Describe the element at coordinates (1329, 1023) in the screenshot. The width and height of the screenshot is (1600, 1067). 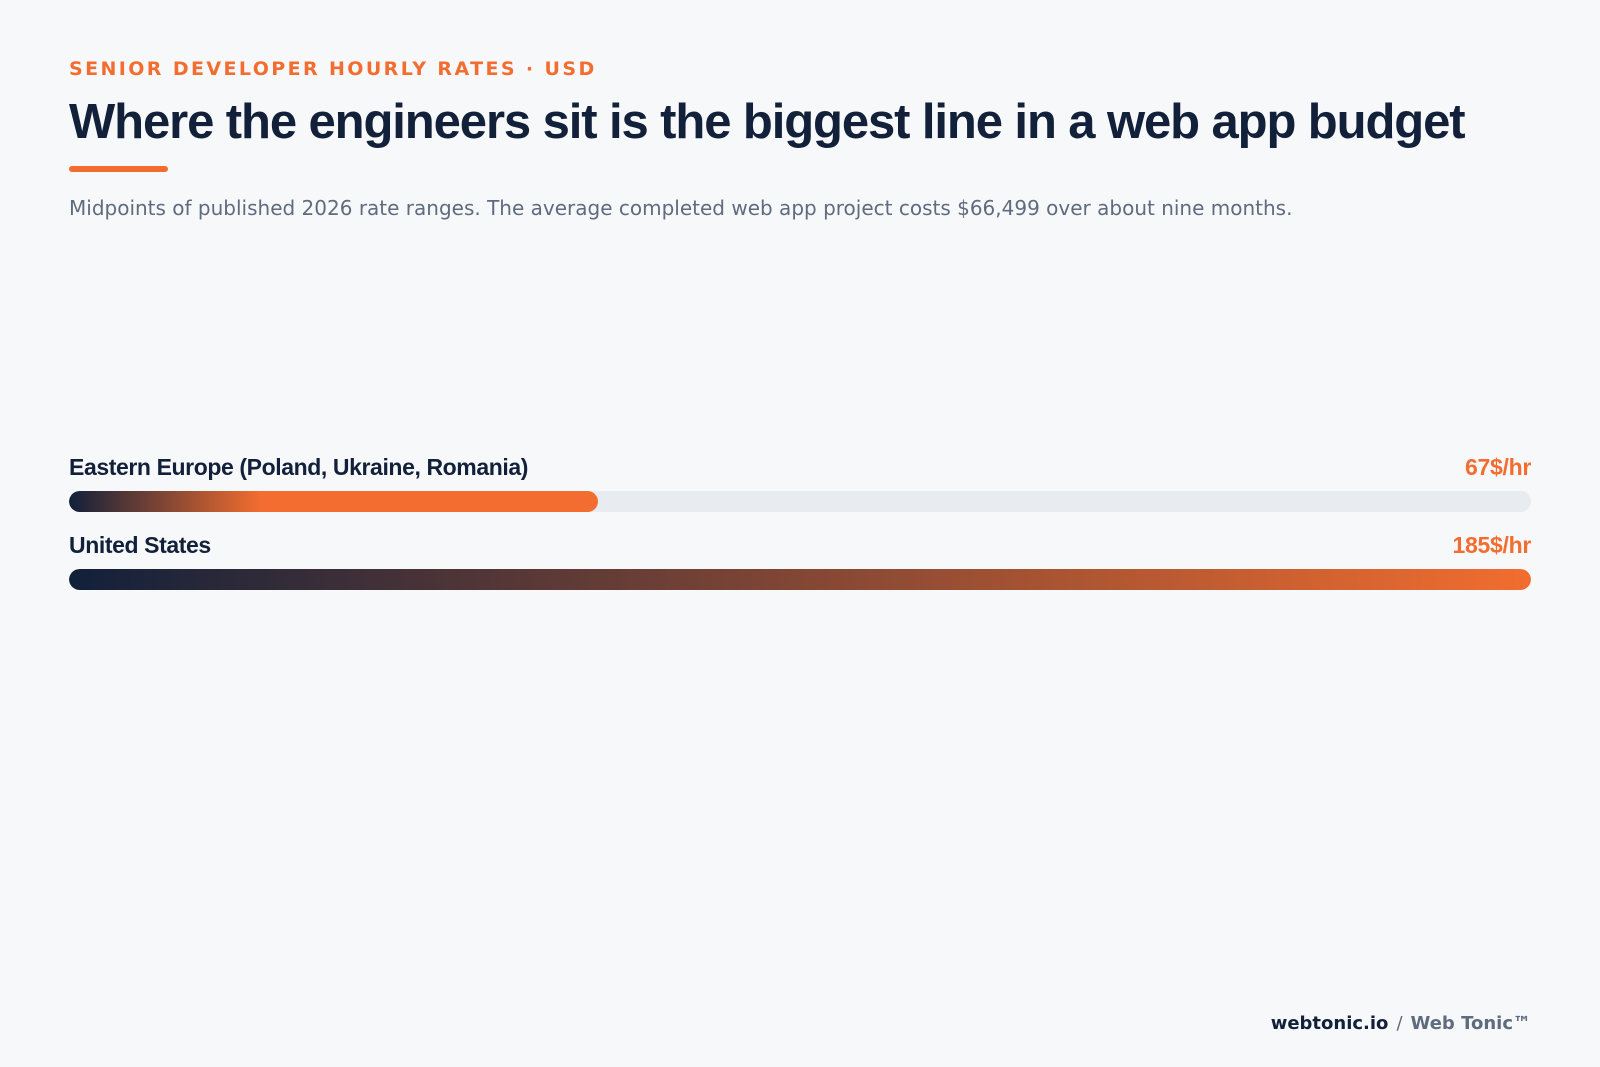
I see `footer-domain-link: webtonic.io` at that location.